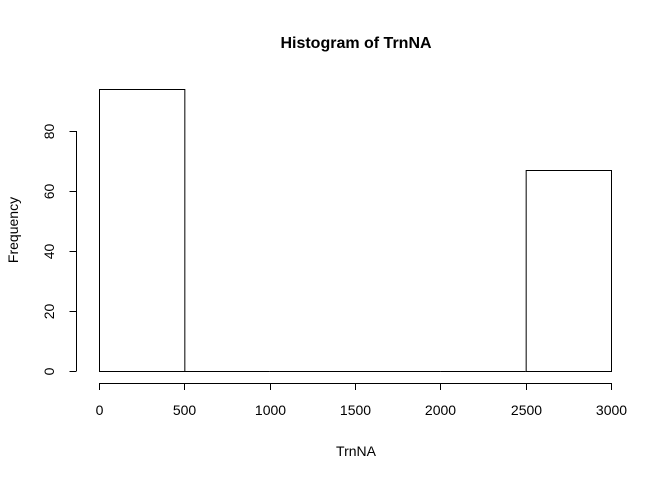 The image size is (672, 480). What do you see at coordinates (440, 410) in the screenshot?
I see `x-tick-label-2000: 2000` at bounding box center [440, 410].